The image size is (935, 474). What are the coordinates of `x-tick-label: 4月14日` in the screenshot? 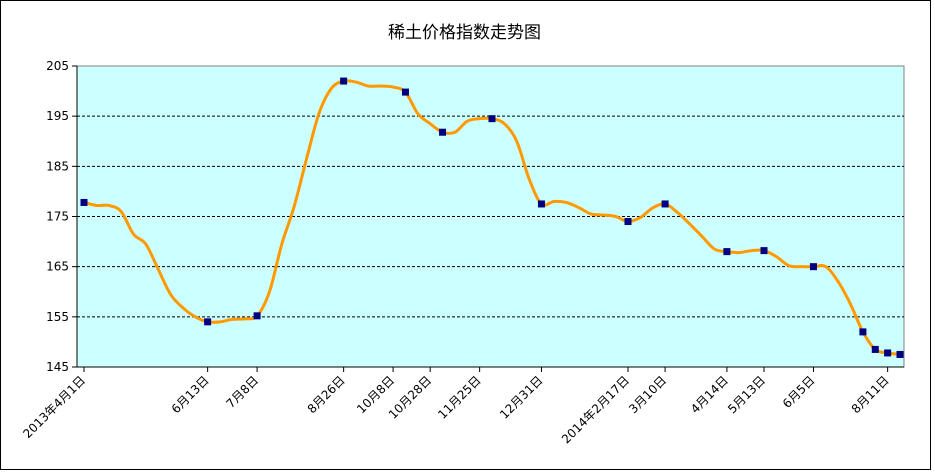 It's located at (709, 394).